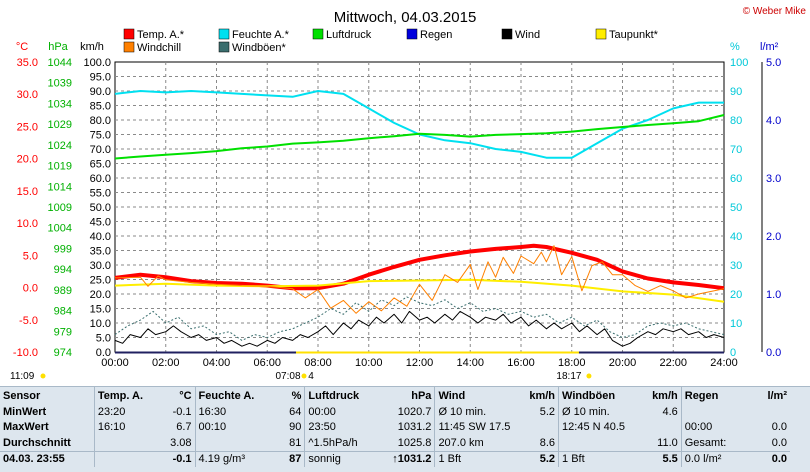 This screenshot has width=810, height=472. What do you see at coordinates (342, 443) in the screenshot?
I see `stats-cell: ^1.5hPa/h` at bounding box center [342, 443].